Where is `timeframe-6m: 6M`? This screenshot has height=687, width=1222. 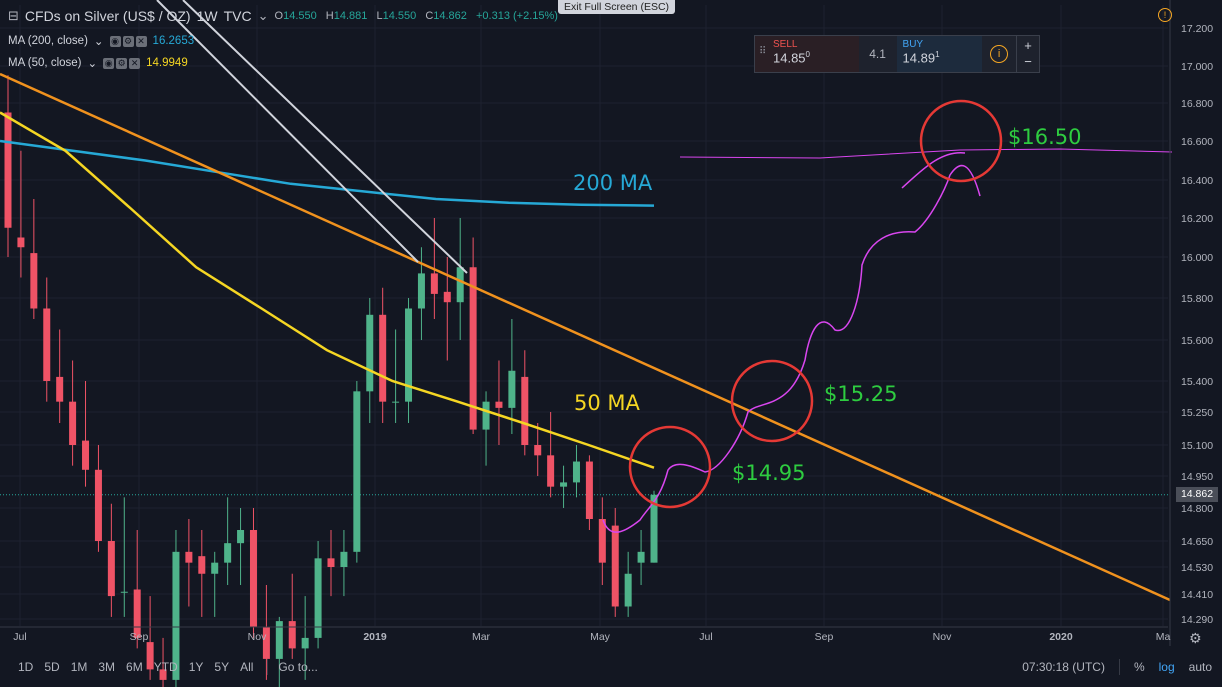
timeframe-6m: 6M is located at coordinates (134, 666).